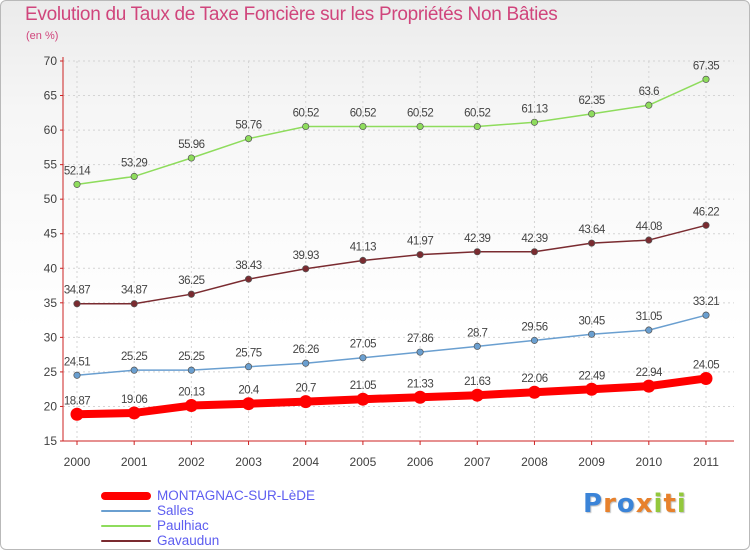  What do you see at coordinates (134, 462) in the screenshot?
I see `x-tick-label: 2001` at bounding box center [134, 462].